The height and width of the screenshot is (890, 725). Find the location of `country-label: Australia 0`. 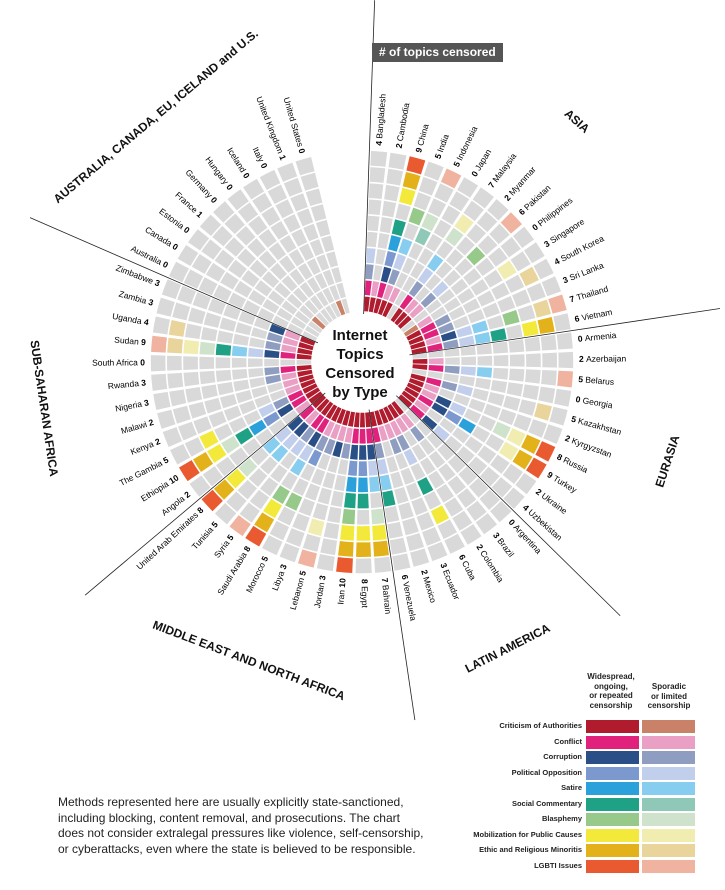

country-label: Australia 0 is located at coordinates (149, 256).